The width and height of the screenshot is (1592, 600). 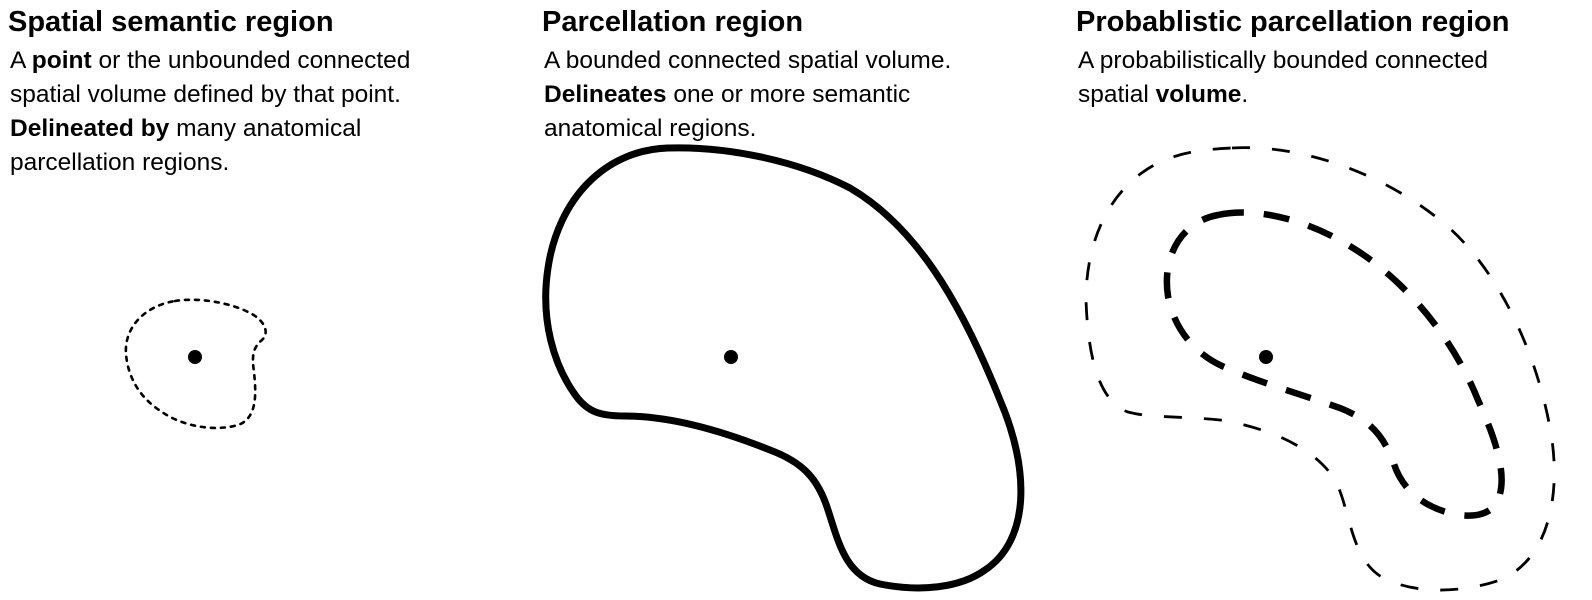 I want to click on description-line: Delineated by many anatomical, so click(x=210, y=129).